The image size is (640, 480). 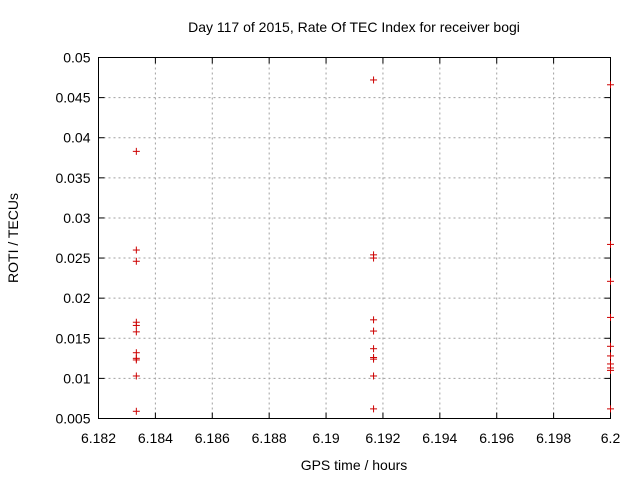 I want to click on x-tick-label: 6.186, so click(x=212, y=438).